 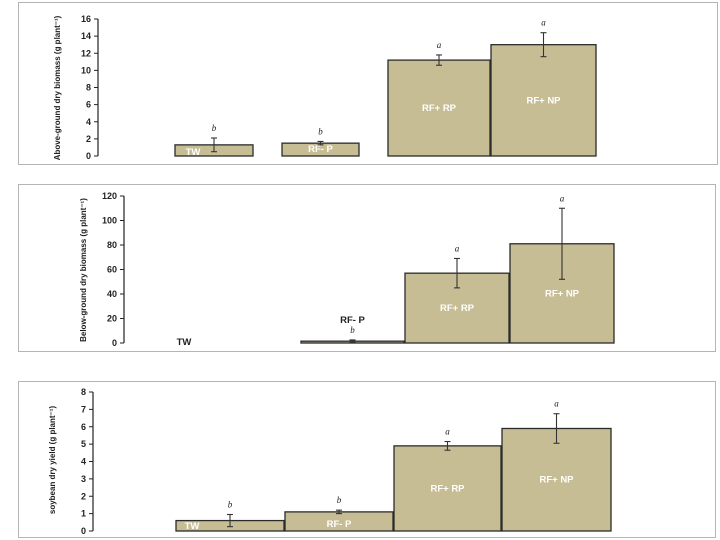 I want to click on y-tick-label: 7, so click(x=83, y=409).